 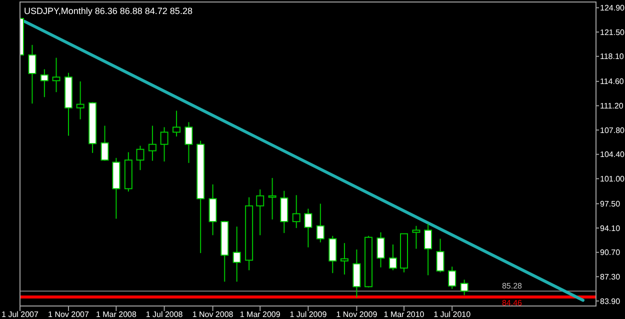 What do you see at coordinates (21, 314) in the screenshot?
I see `x-tick-label: 1 Jul 2007` at bounding box center [21, 314].